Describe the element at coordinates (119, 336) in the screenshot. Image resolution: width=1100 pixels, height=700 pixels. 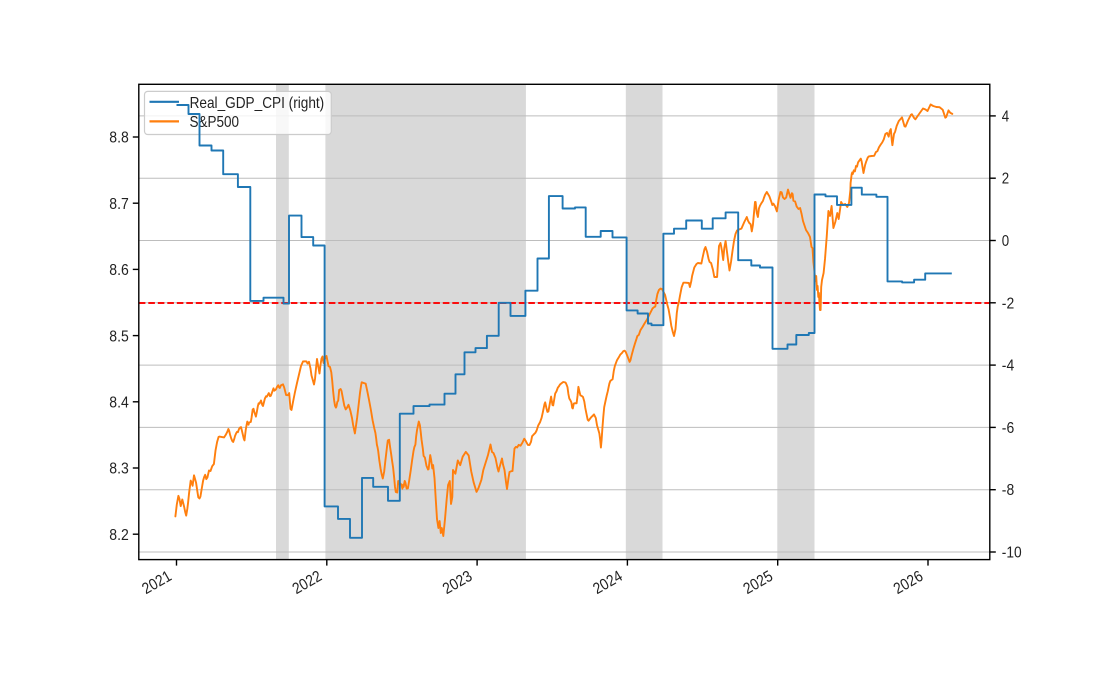
I see `svg-text: 8.5` at that location.